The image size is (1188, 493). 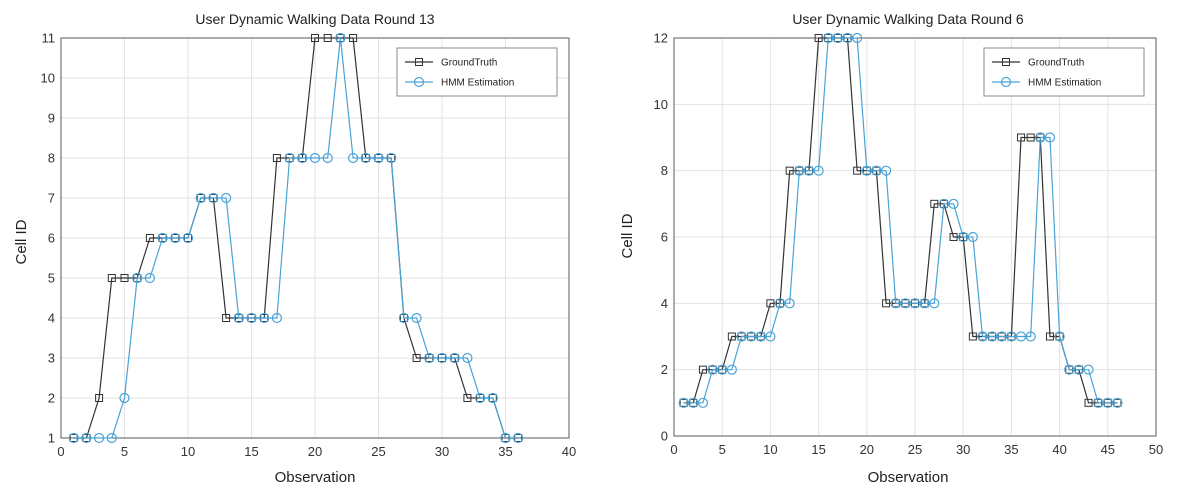 I want to click on y-tick-label: 0, so click(x=664, y=436).